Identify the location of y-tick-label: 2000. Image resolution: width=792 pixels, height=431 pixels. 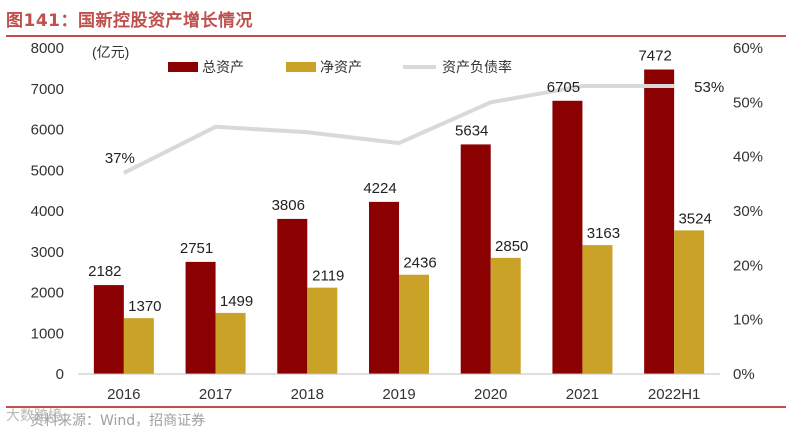
(47, 293).